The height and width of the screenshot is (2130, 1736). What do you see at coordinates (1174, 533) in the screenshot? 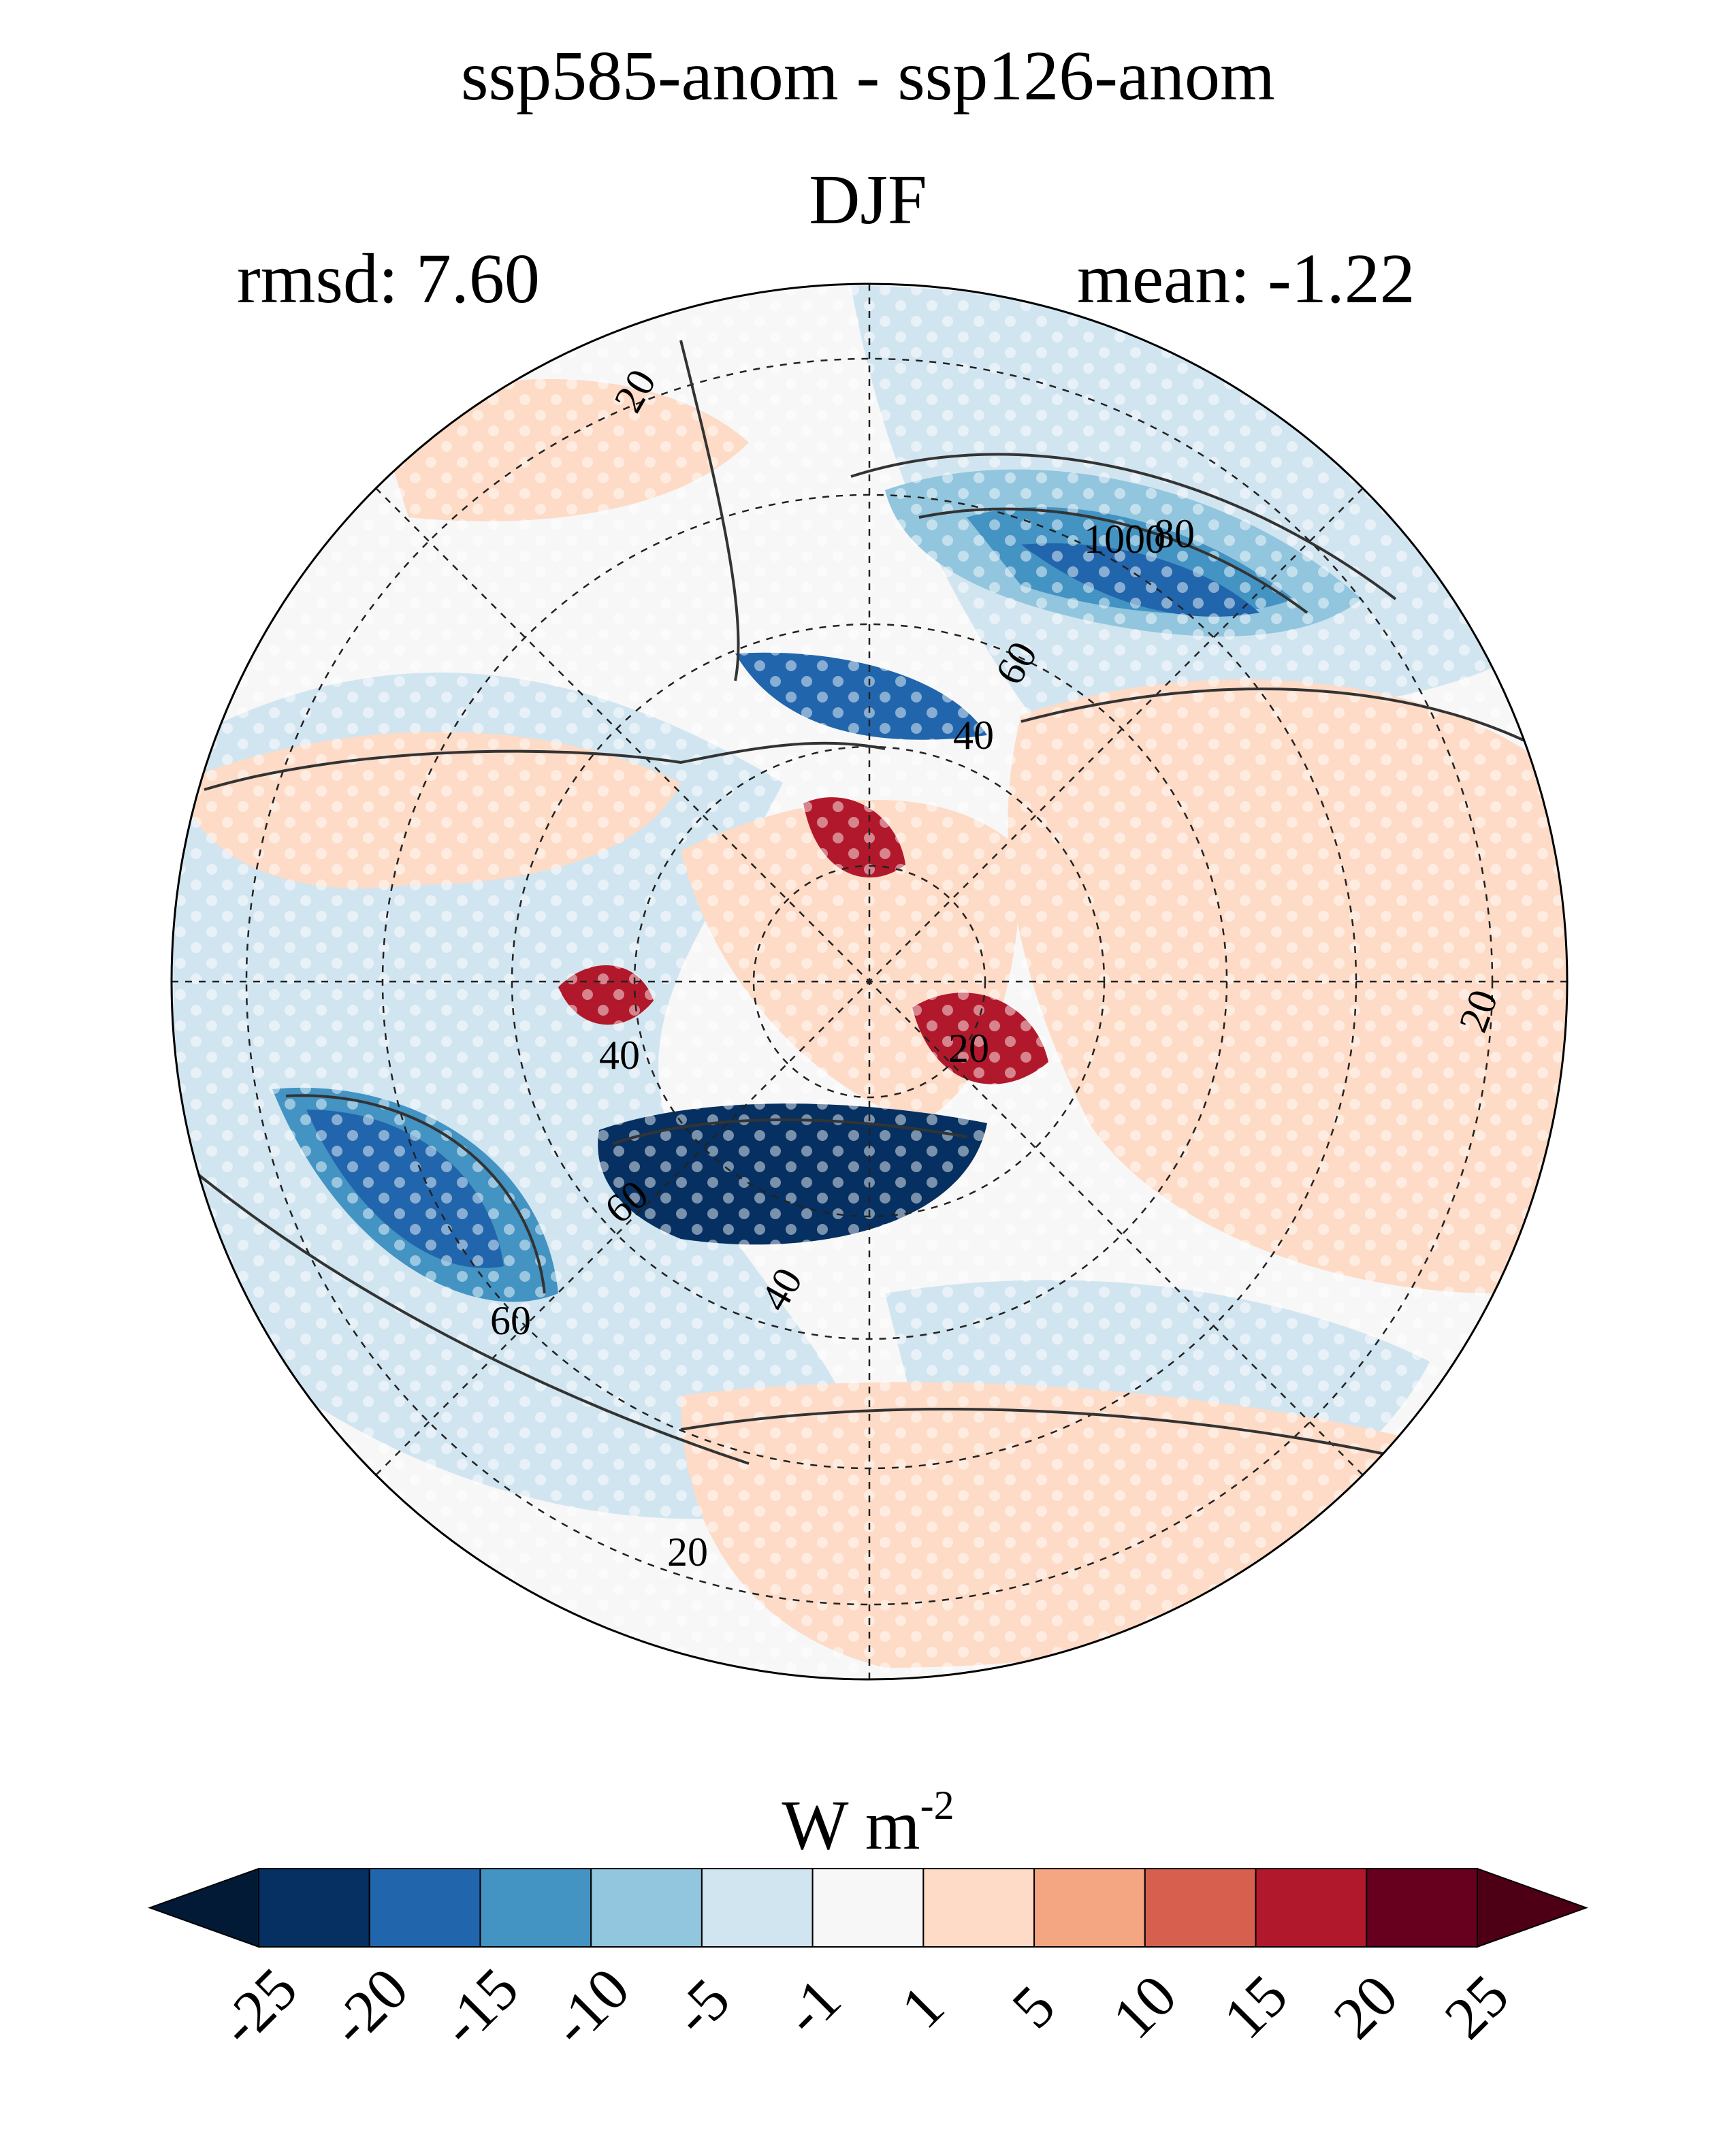
I see `contour-label: 80` at bounding box center [1174, 533].